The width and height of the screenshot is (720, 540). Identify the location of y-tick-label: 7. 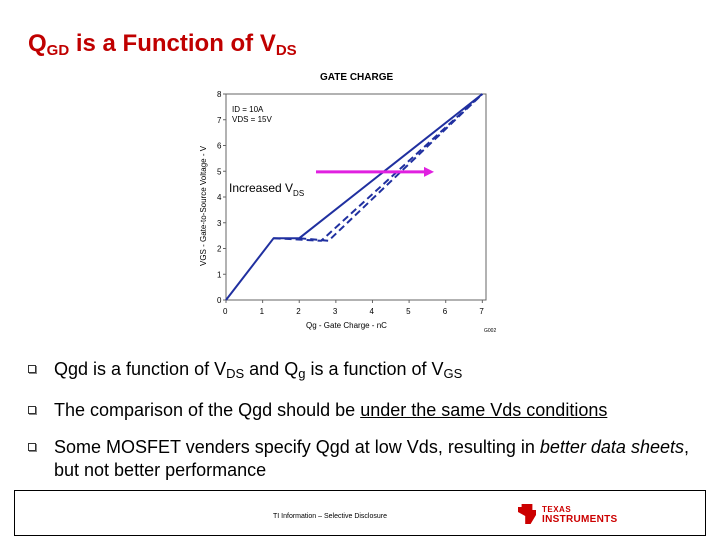
(219, 120).